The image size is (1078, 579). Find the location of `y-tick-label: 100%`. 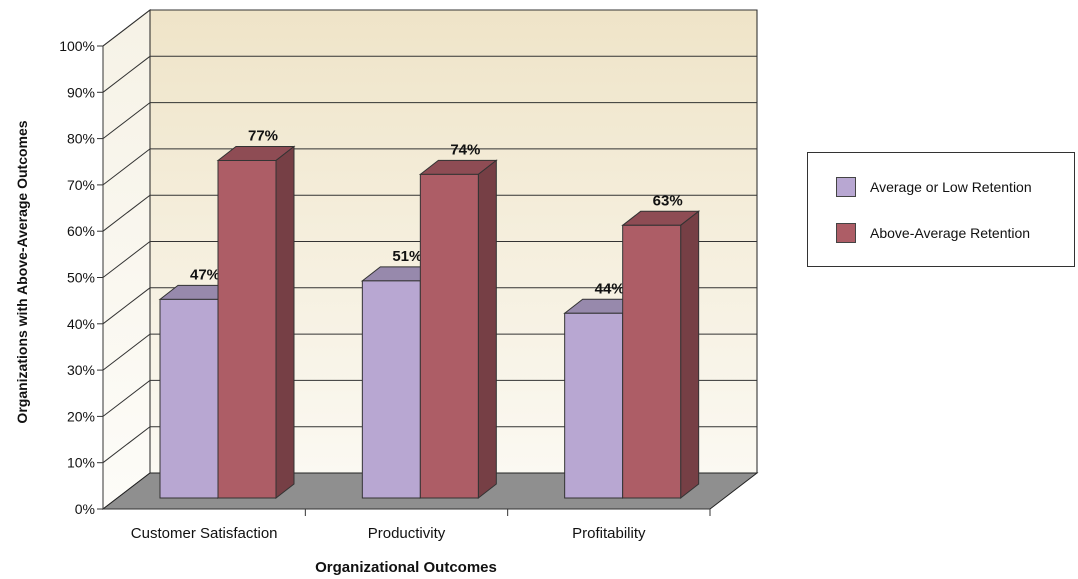

y-tick-label: 100% is located at coordinates (77, 46).